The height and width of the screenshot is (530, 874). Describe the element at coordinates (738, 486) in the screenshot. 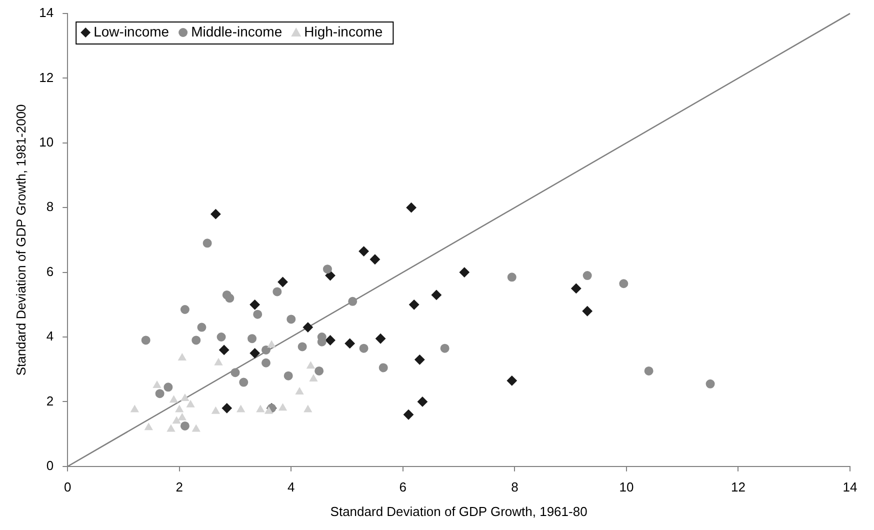

I see `x-tick-label: 12` at that location.